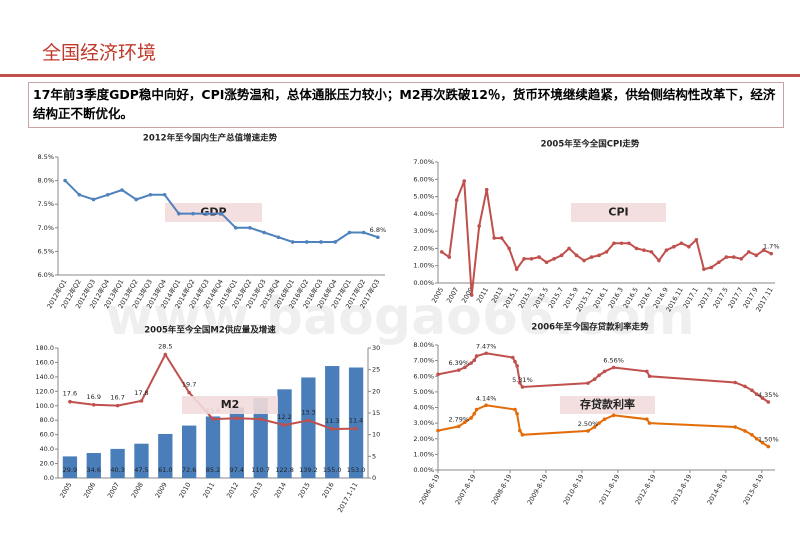 This screenshot has height=533, width=800. Describe the element at coordinates (260, 470) in the screenshot. I see `bar-label: 110.7` at that location.